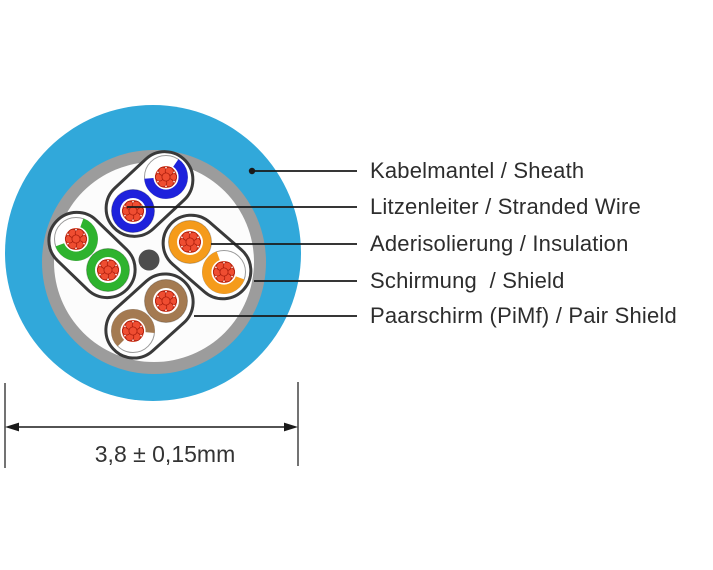 This screenshot has width=713, height=570. I want to click on pair-brown, so click(149, 316).